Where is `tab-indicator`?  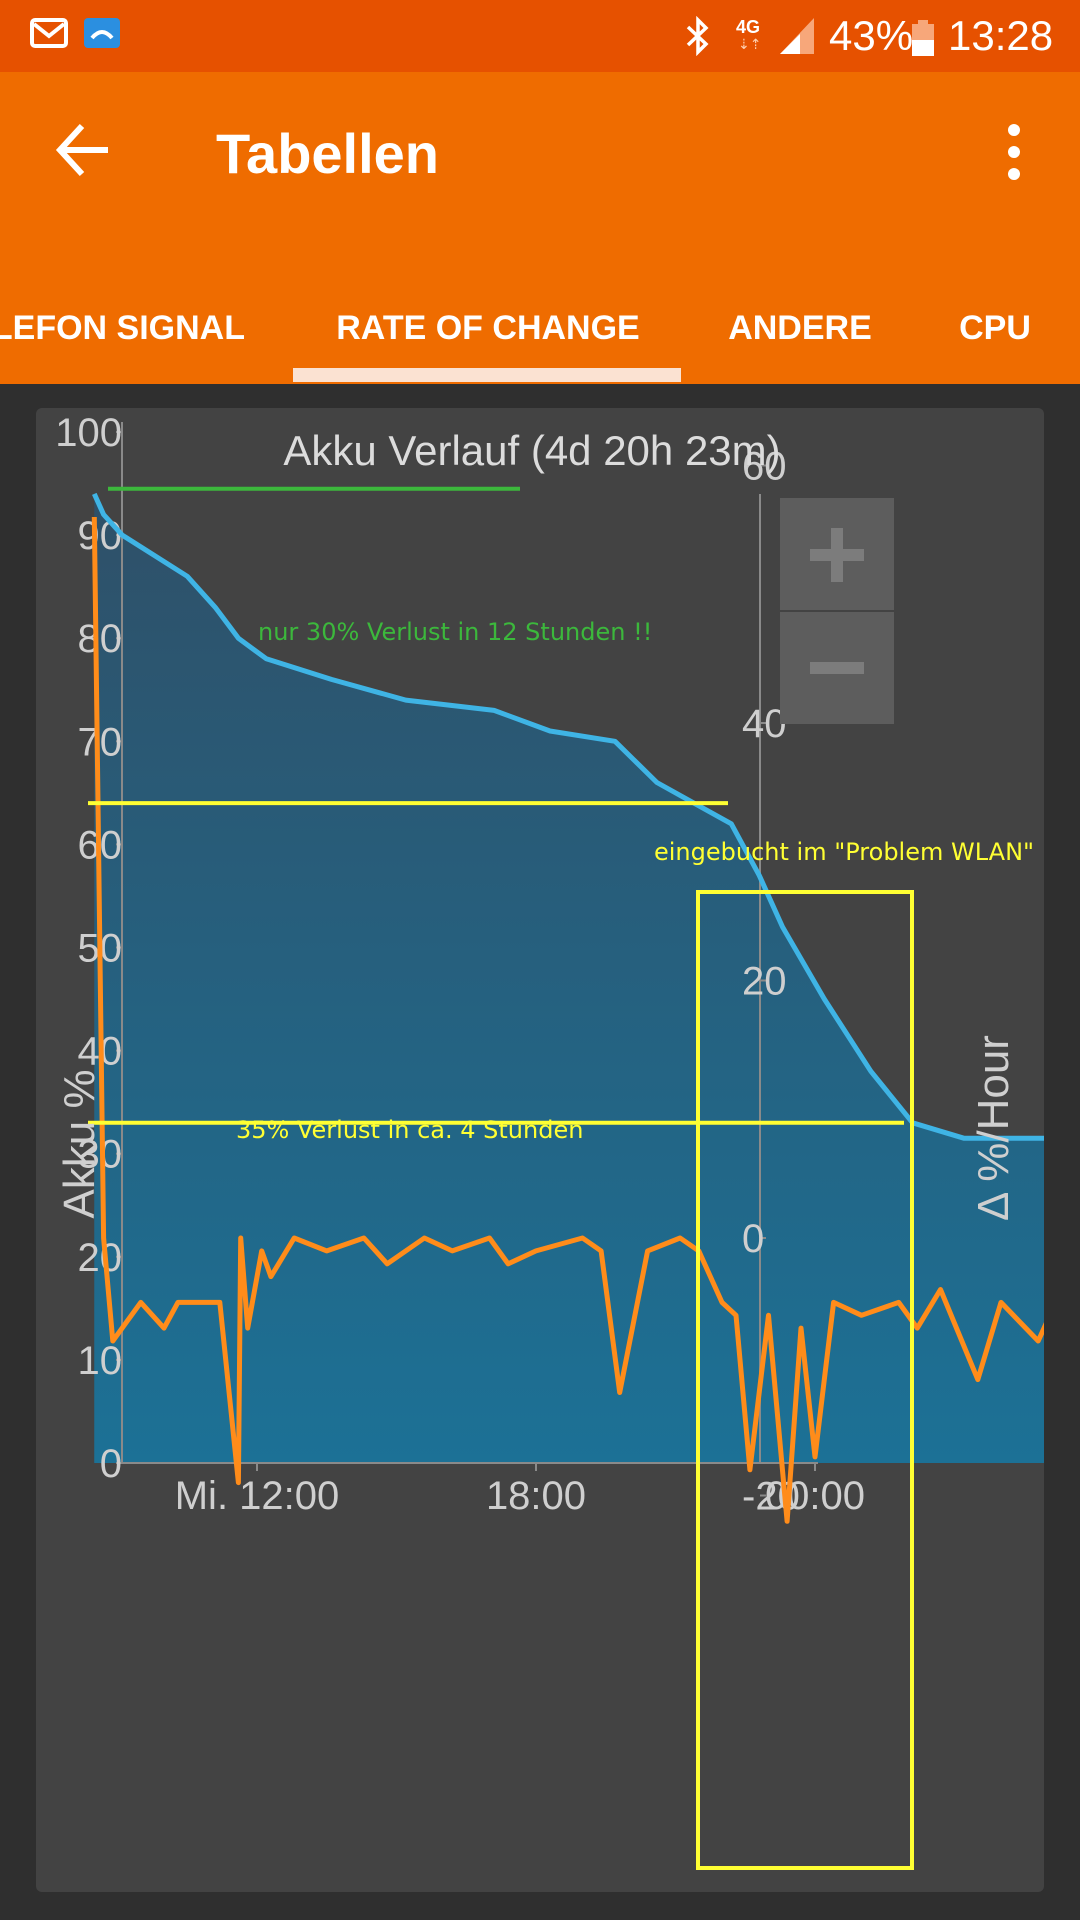
tab-indicator is located at coordinates (487, 375).